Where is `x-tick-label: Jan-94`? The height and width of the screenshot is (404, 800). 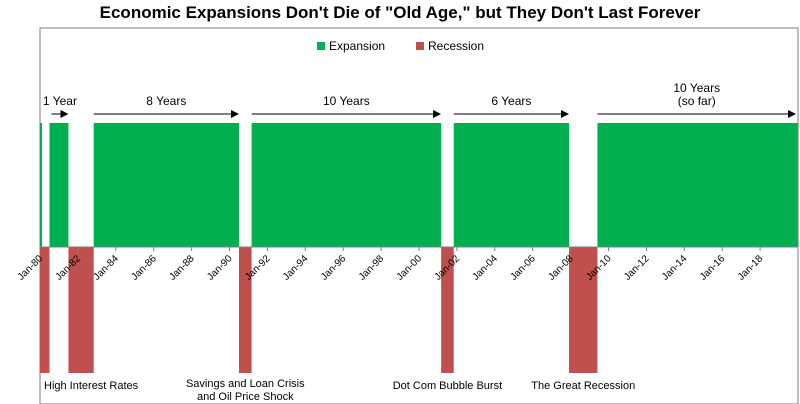
x-tick-label: Jan-94 is located at coordinates (296, 268).